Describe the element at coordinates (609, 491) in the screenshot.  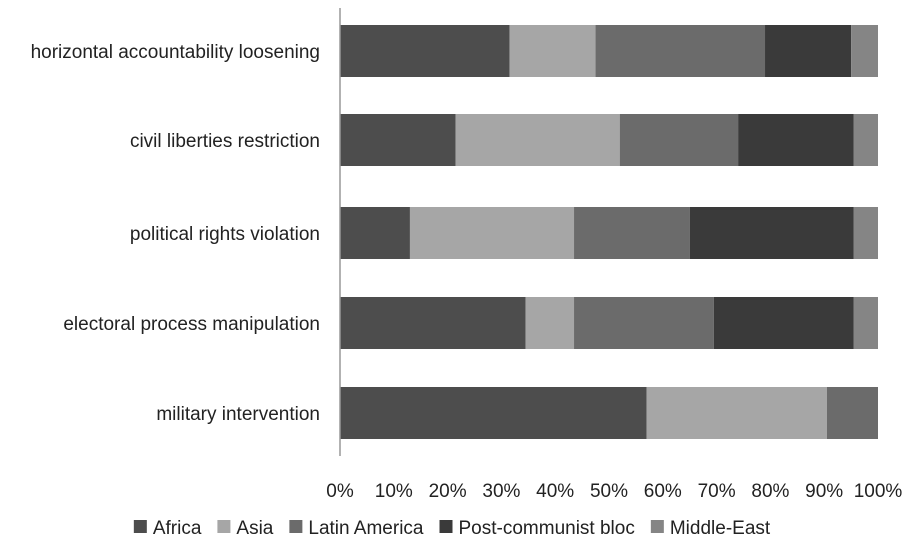
I see `x-tick-label: 50%` at that location.